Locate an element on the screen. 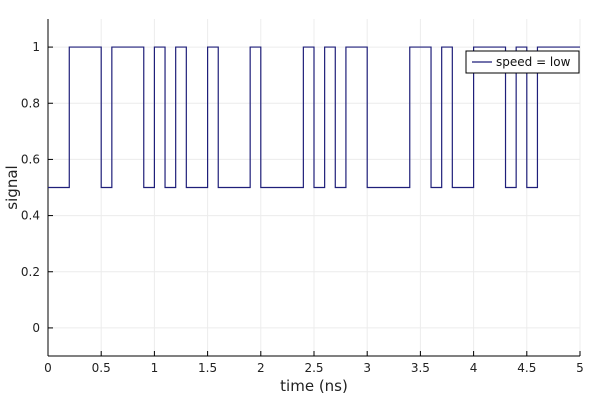 This screenshot has height=400, width=600. legend-label: speed = low is located at coordinates (533, 62).